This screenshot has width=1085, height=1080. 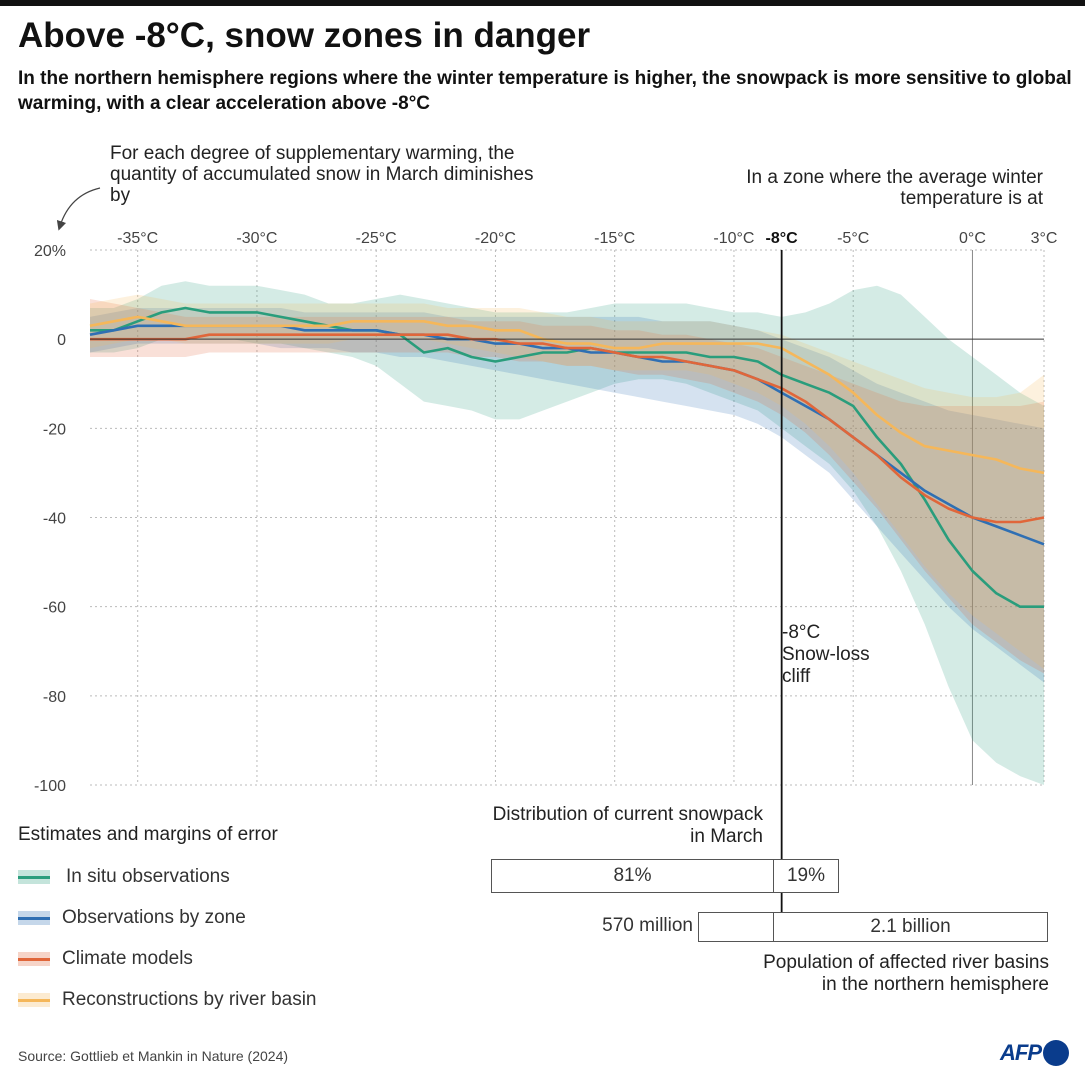 What do you see at coordinates (54, 429) in the screenshot?
I see `y-tick-label: -20` at bounding box center [54, 429].